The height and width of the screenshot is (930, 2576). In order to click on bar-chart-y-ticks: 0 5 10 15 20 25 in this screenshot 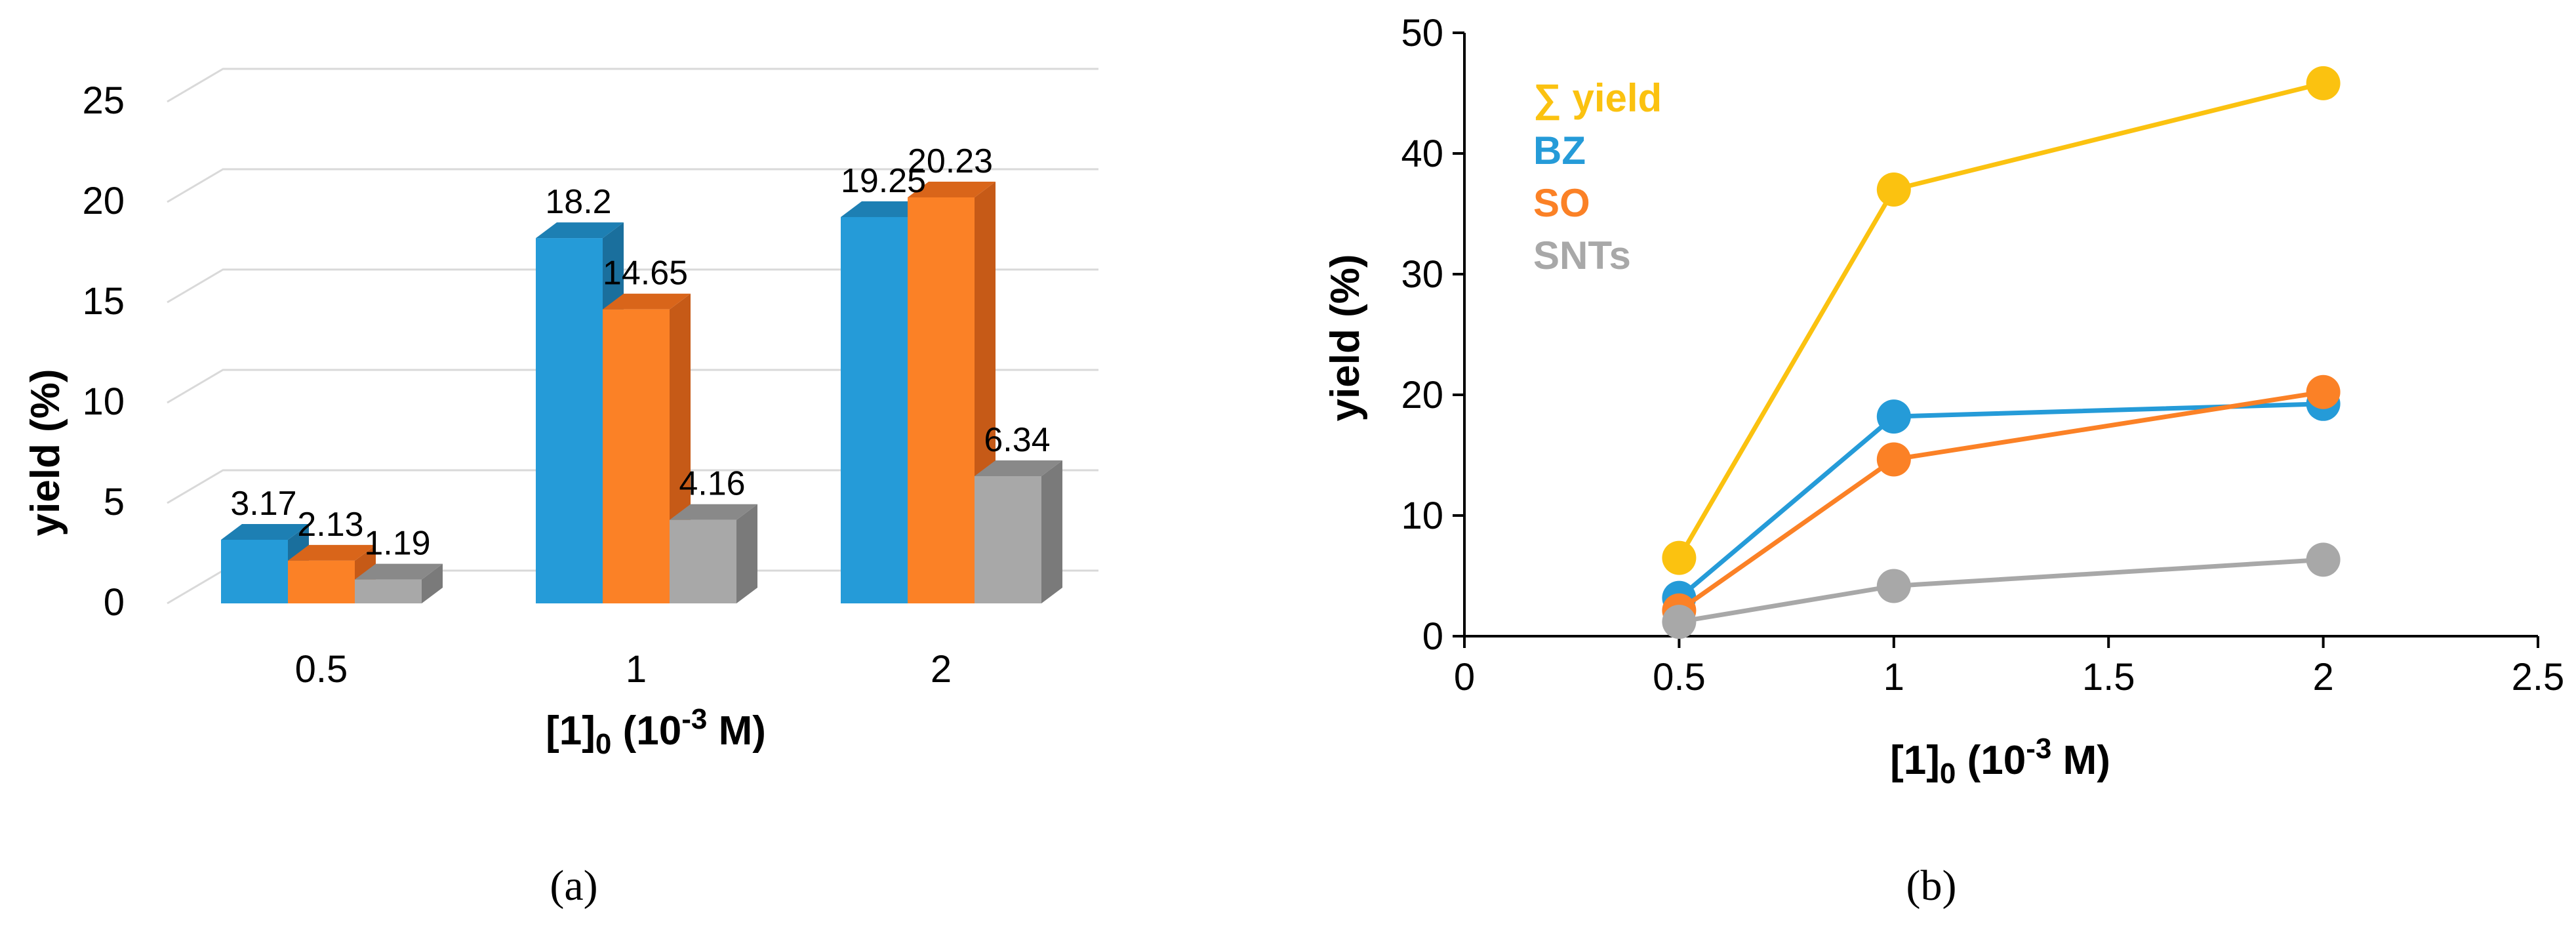, I will do `click(103, 351)`.